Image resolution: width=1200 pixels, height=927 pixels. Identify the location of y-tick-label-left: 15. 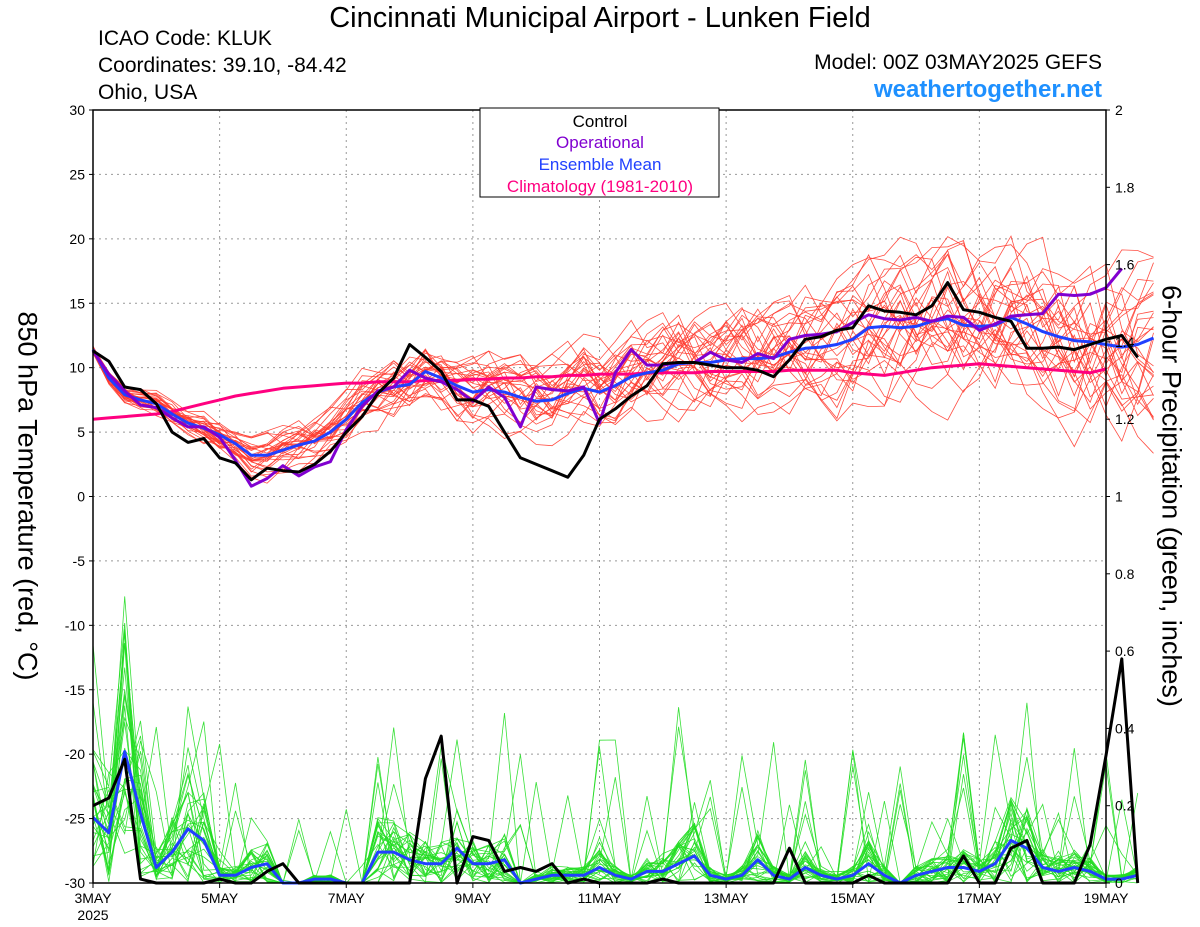
(77, 303).